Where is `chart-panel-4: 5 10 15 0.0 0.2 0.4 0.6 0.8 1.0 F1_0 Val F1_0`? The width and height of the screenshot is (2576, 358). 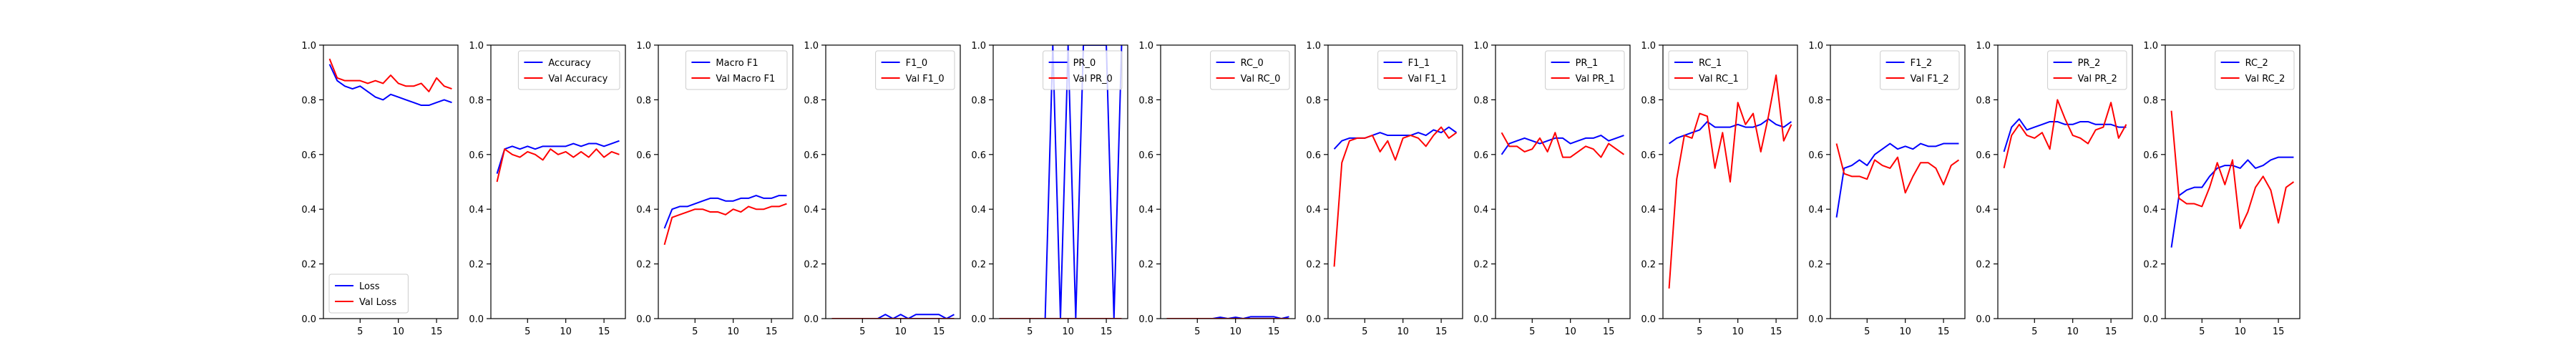
chart-panel-4: 5 10 15 0.0 0.2 0.4 0.6 0.8 1.0 F1_0 Val F1_0 is located at coordinates (882, 189).